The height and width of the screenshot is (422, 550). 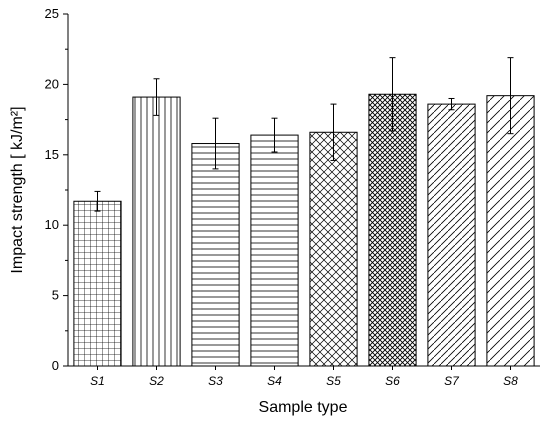 What do you see at coordinates (97, 381) in the screenshot?
I see `x-tick-label-S1: S1` at bounding box center [97, 381].